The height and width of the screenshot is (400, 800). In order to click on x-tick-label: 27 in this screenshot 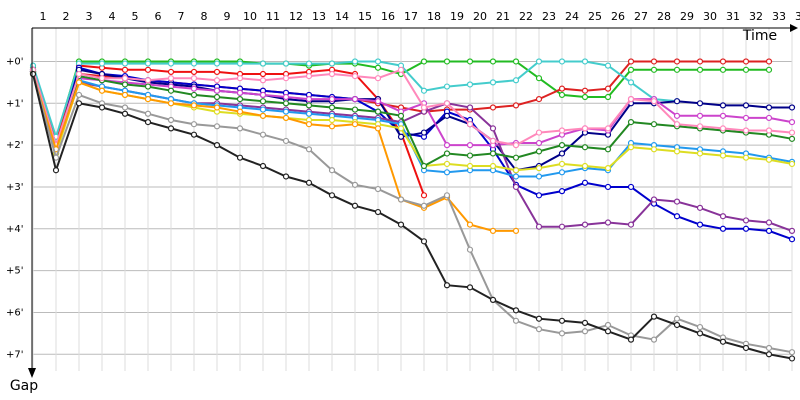, I will do `click(641, 16)`.